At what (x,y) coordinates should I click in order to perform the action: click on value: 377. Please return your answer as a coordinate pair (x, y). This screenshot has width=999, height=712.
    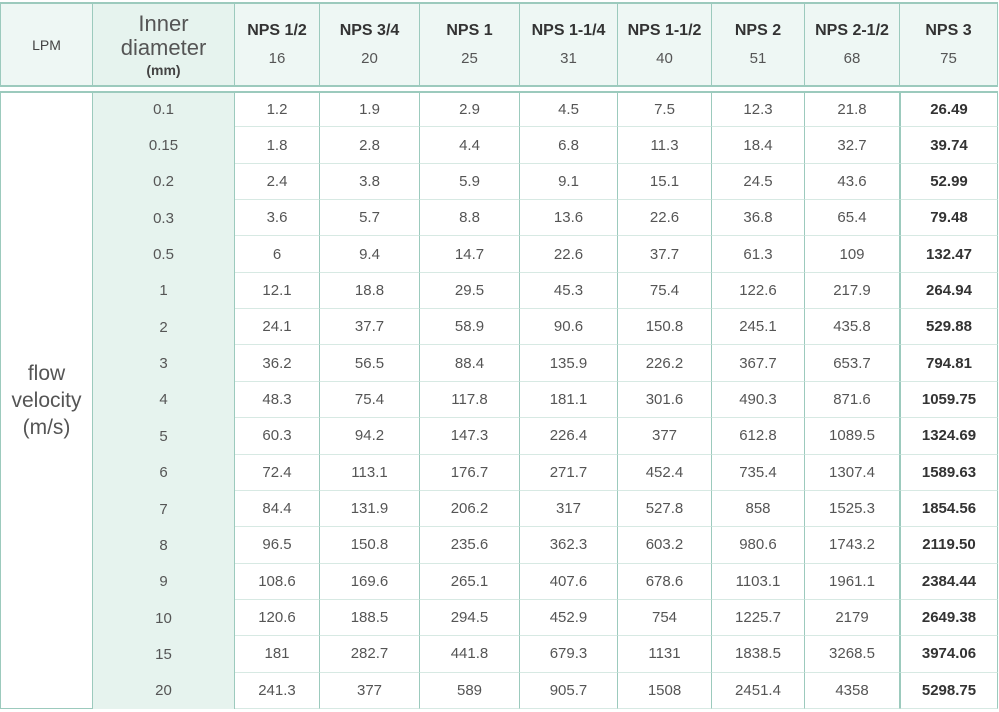
    Looking at the image, I should click on (369, 690).